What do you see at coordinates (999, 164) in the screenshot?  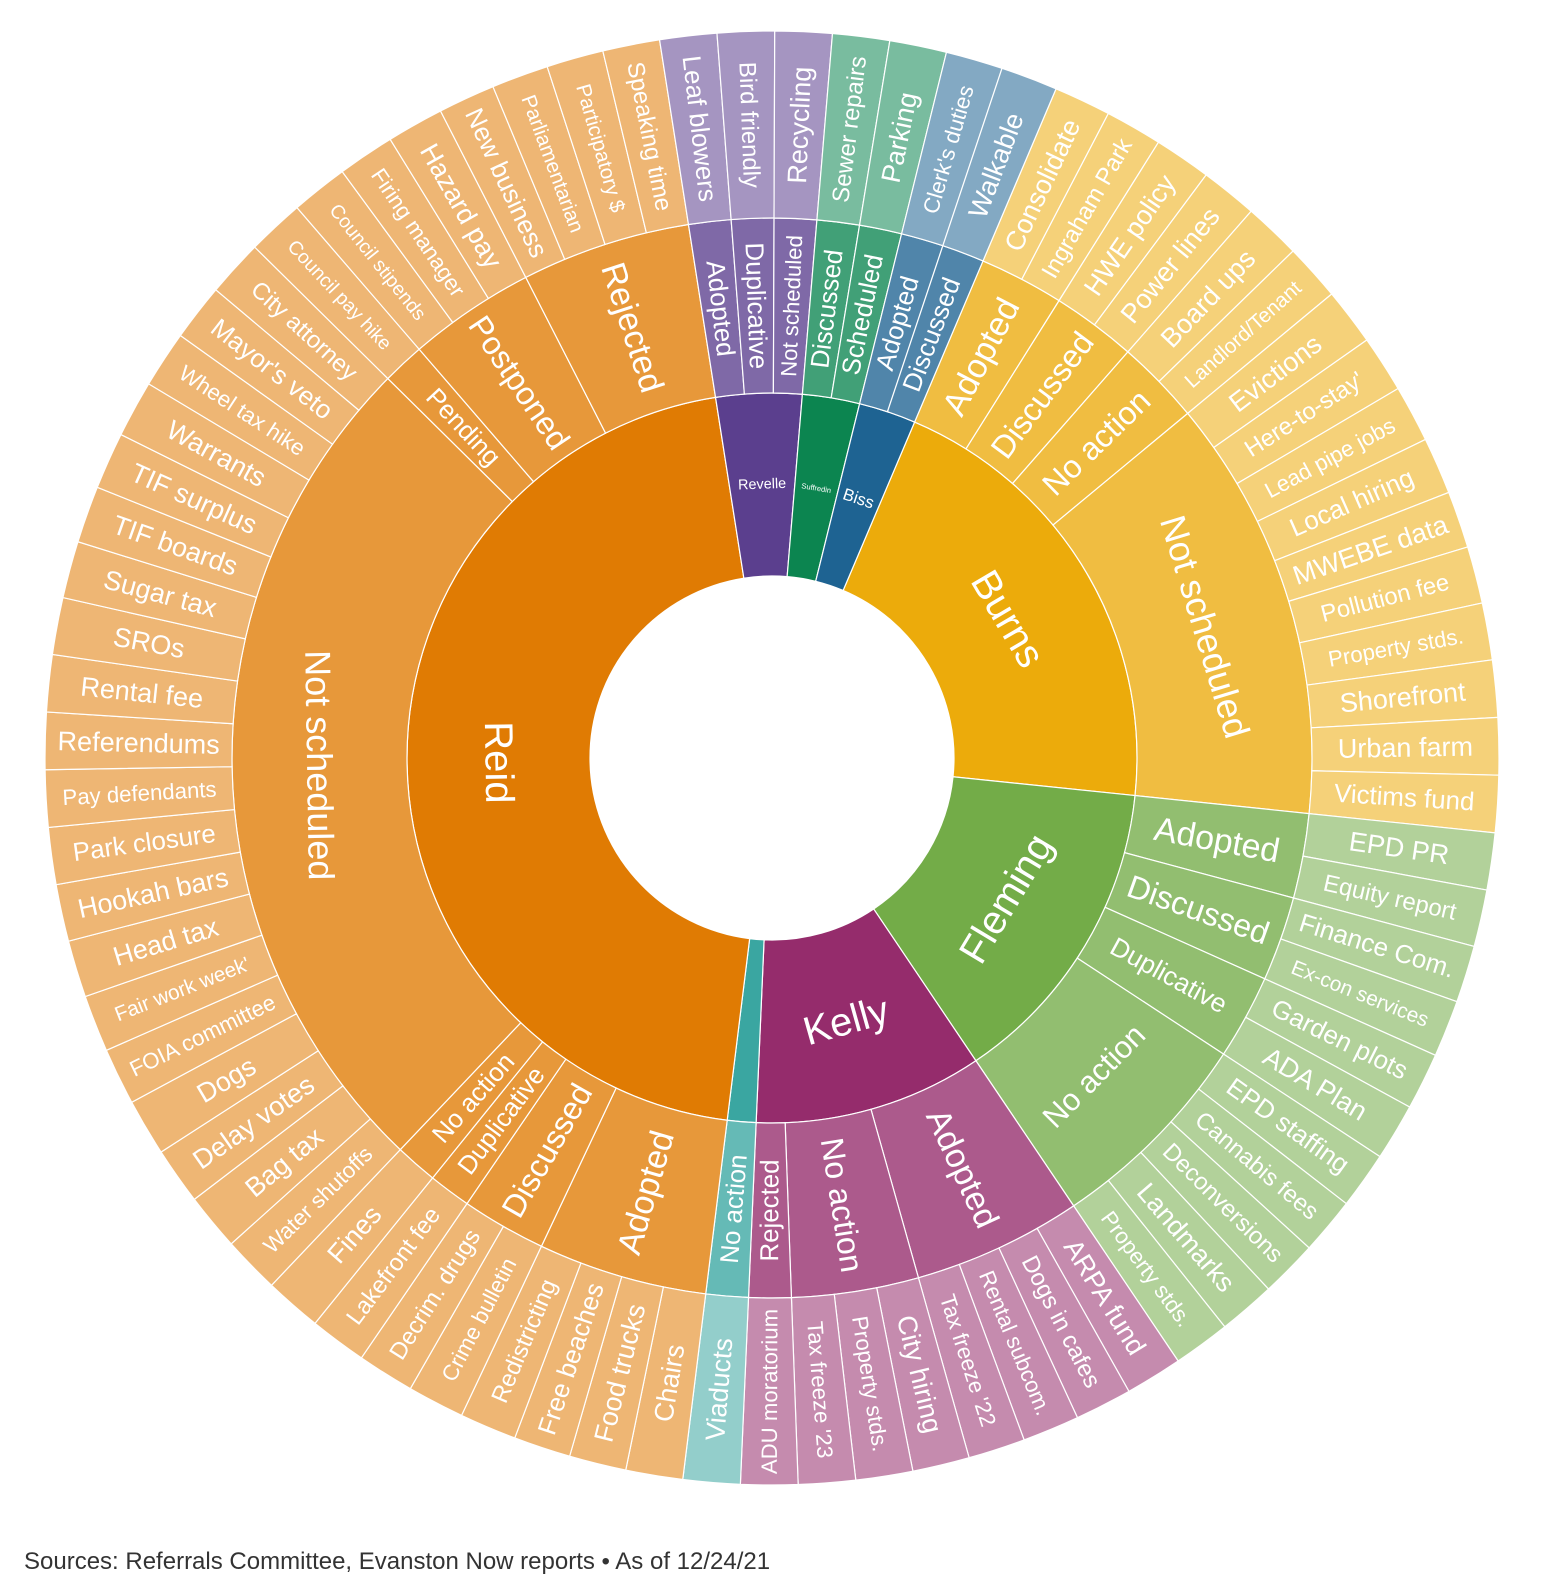 I see `item-arc-biss-discussed-walkable` at bounding box center [999, 164].